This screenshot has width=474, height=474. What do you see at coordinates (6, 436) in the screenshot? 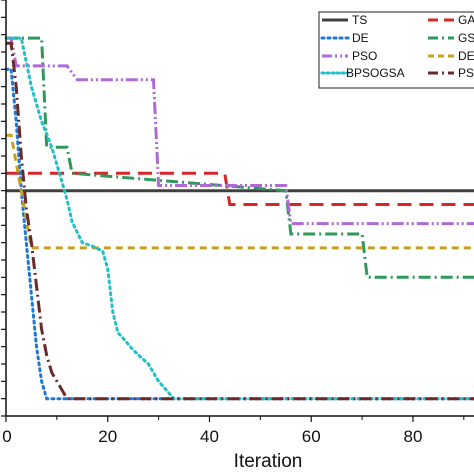
I see `x-tick-label: 0` at bounding box center [6, 436].